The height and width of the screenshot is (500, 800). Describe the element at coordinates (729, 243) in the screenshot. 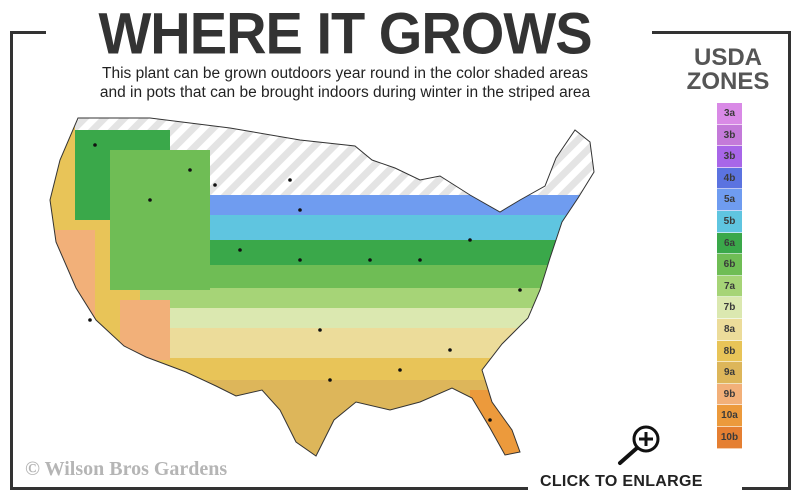

I see `legend-zone-6a: 6a` at that location.